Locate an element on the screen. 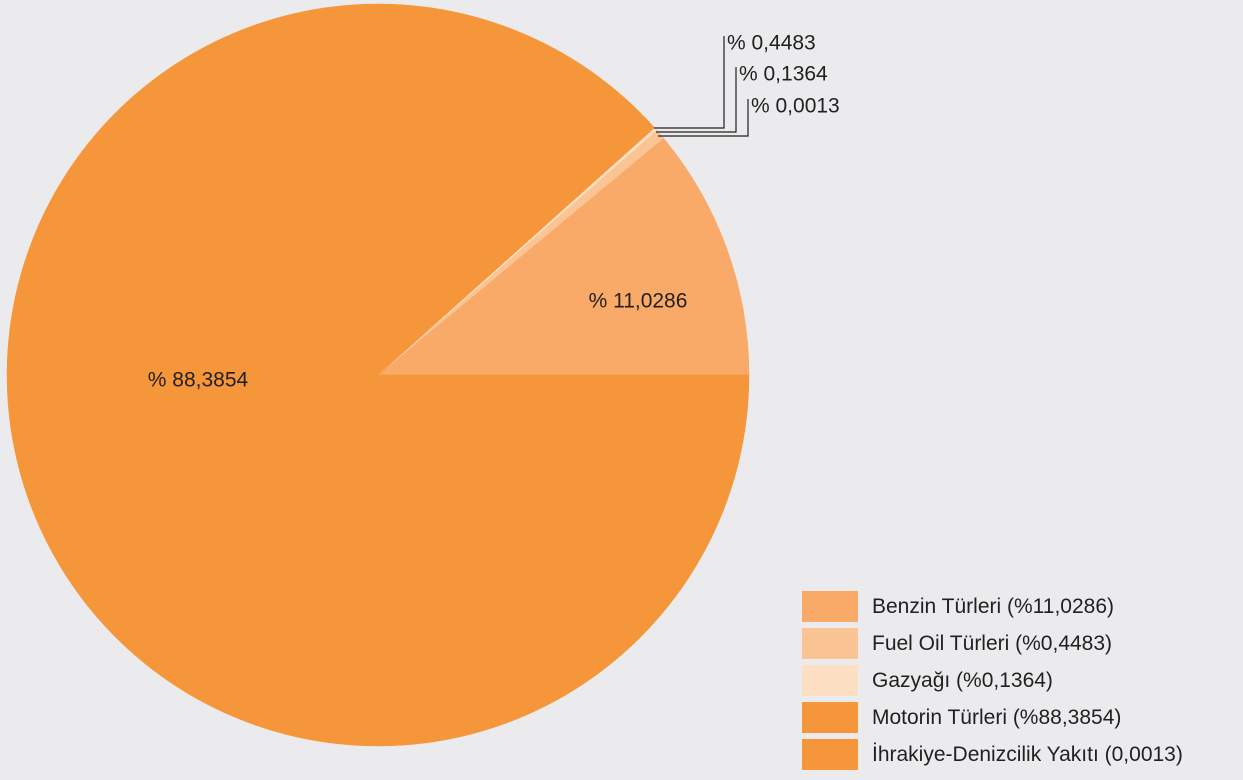 The width and height of the screenshot is (1243, 780). legend-item-motorin: Motorin Türleri (%88,3854) is located at coordinates (992, 717).